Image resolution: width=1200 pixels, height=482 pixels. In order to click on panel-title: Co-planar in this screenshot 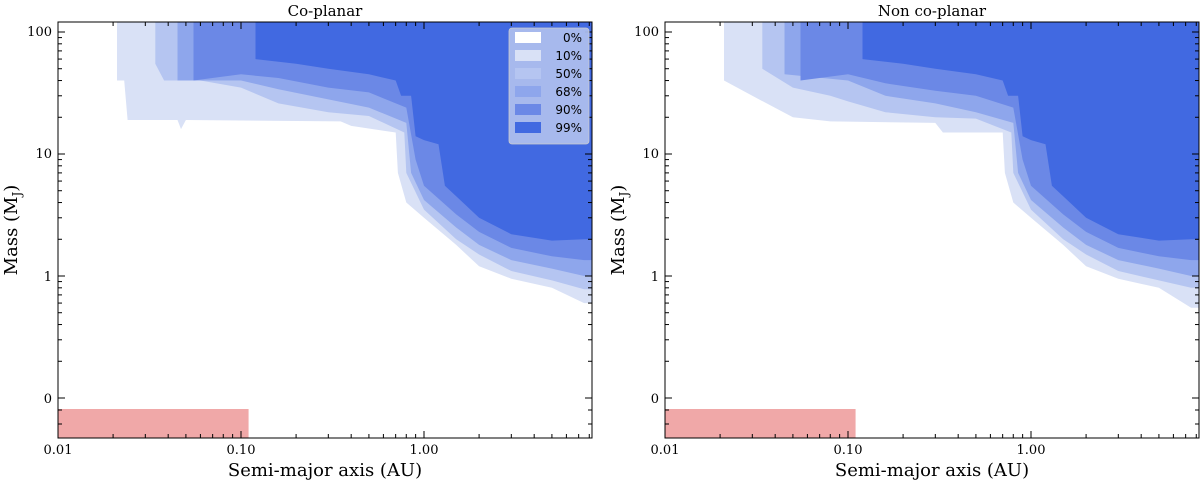, I will do `click(326, 11)`.